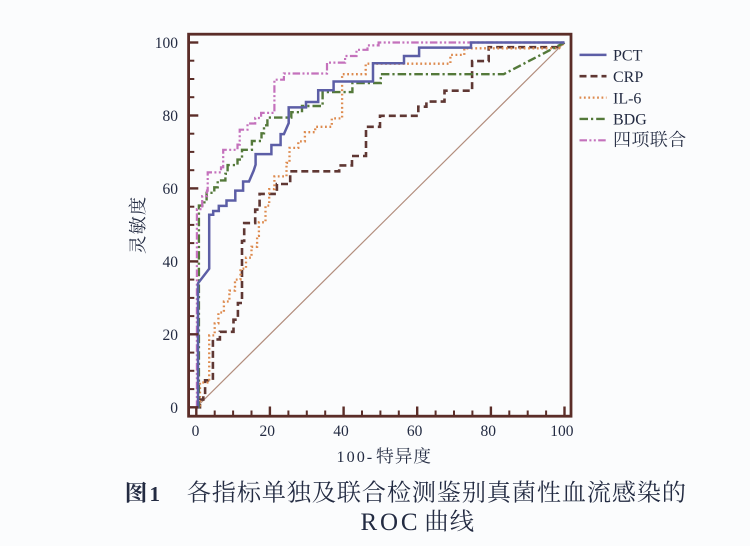 This screenshot has height=546, width=750. I want to click on svg-text: PCT, so click(628, 56).